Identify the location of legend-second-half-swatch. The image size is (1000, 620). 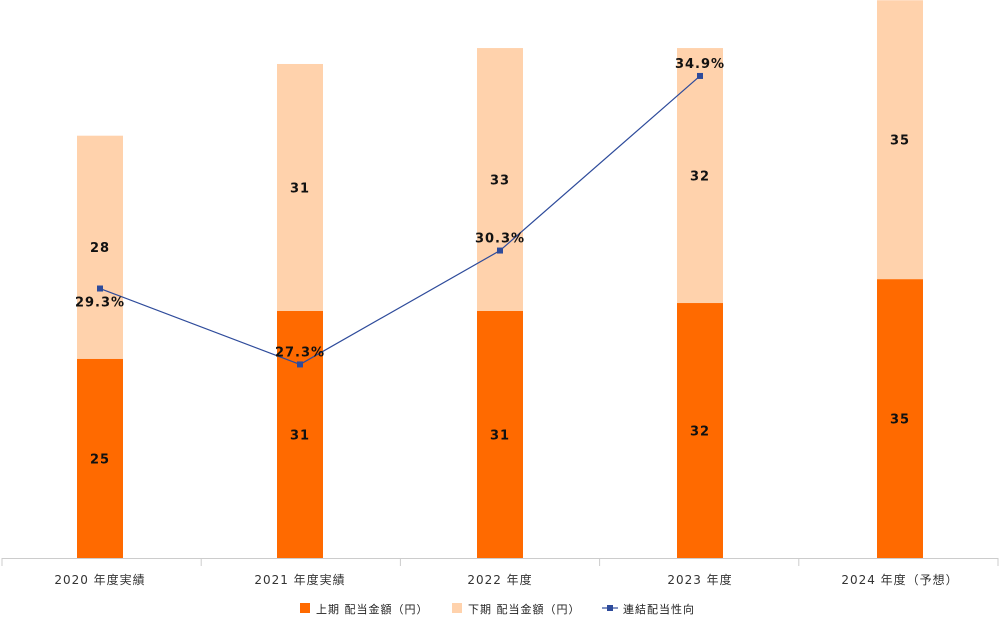
(457, 608).